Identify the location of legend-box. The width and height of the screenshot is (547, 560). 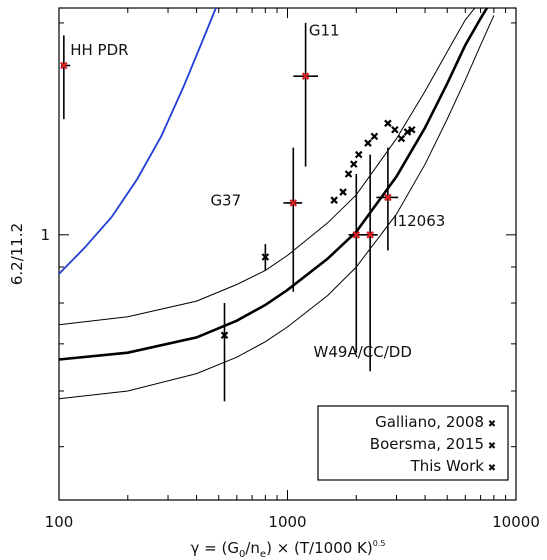
(413, 443).